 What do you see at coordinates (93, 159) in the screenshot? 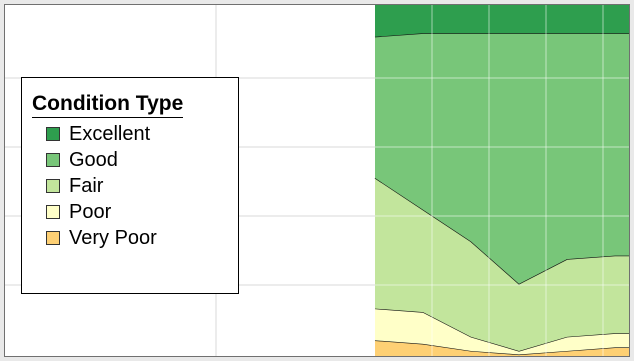
I see `legend-label: Good` at bounding box center [93, 159].